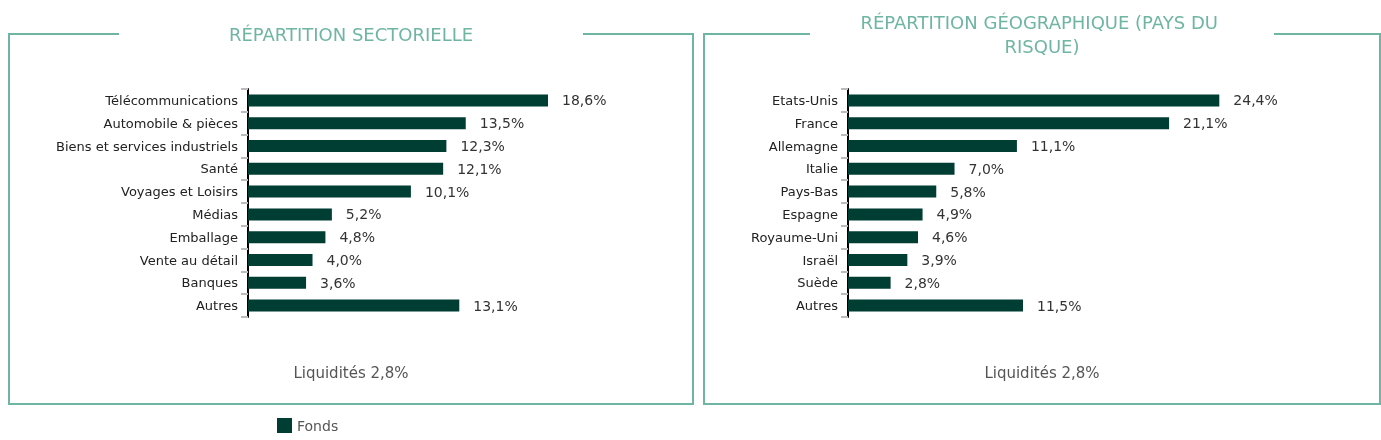  Describe the element at coordinates (805, 100) in the screenshot. I see `y-tick-label: Etats-Unis` at that location.